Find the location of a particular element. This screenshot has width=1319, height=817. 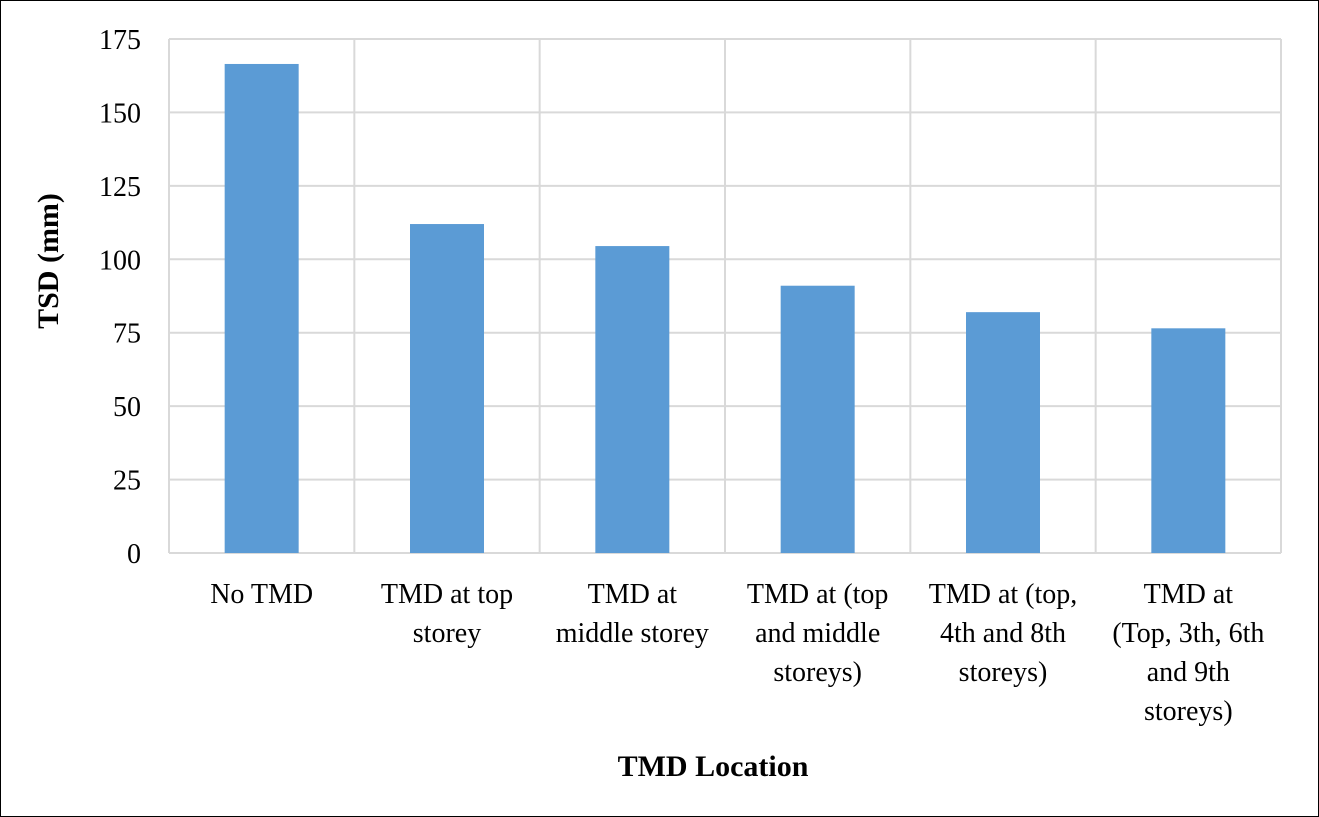

y-tick-label: 150 is located at coordinates (120, 113).